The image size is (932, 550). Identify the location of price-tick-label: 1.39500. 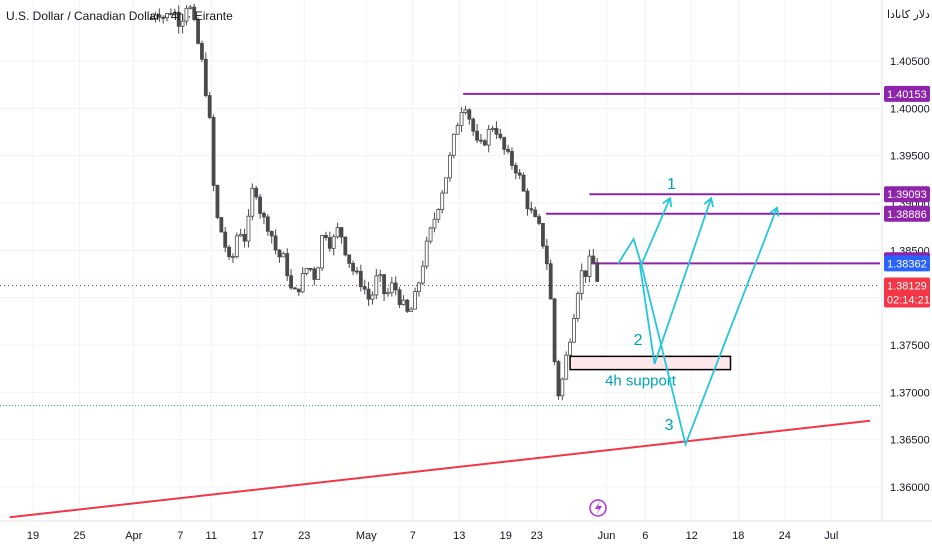
(910, 157).